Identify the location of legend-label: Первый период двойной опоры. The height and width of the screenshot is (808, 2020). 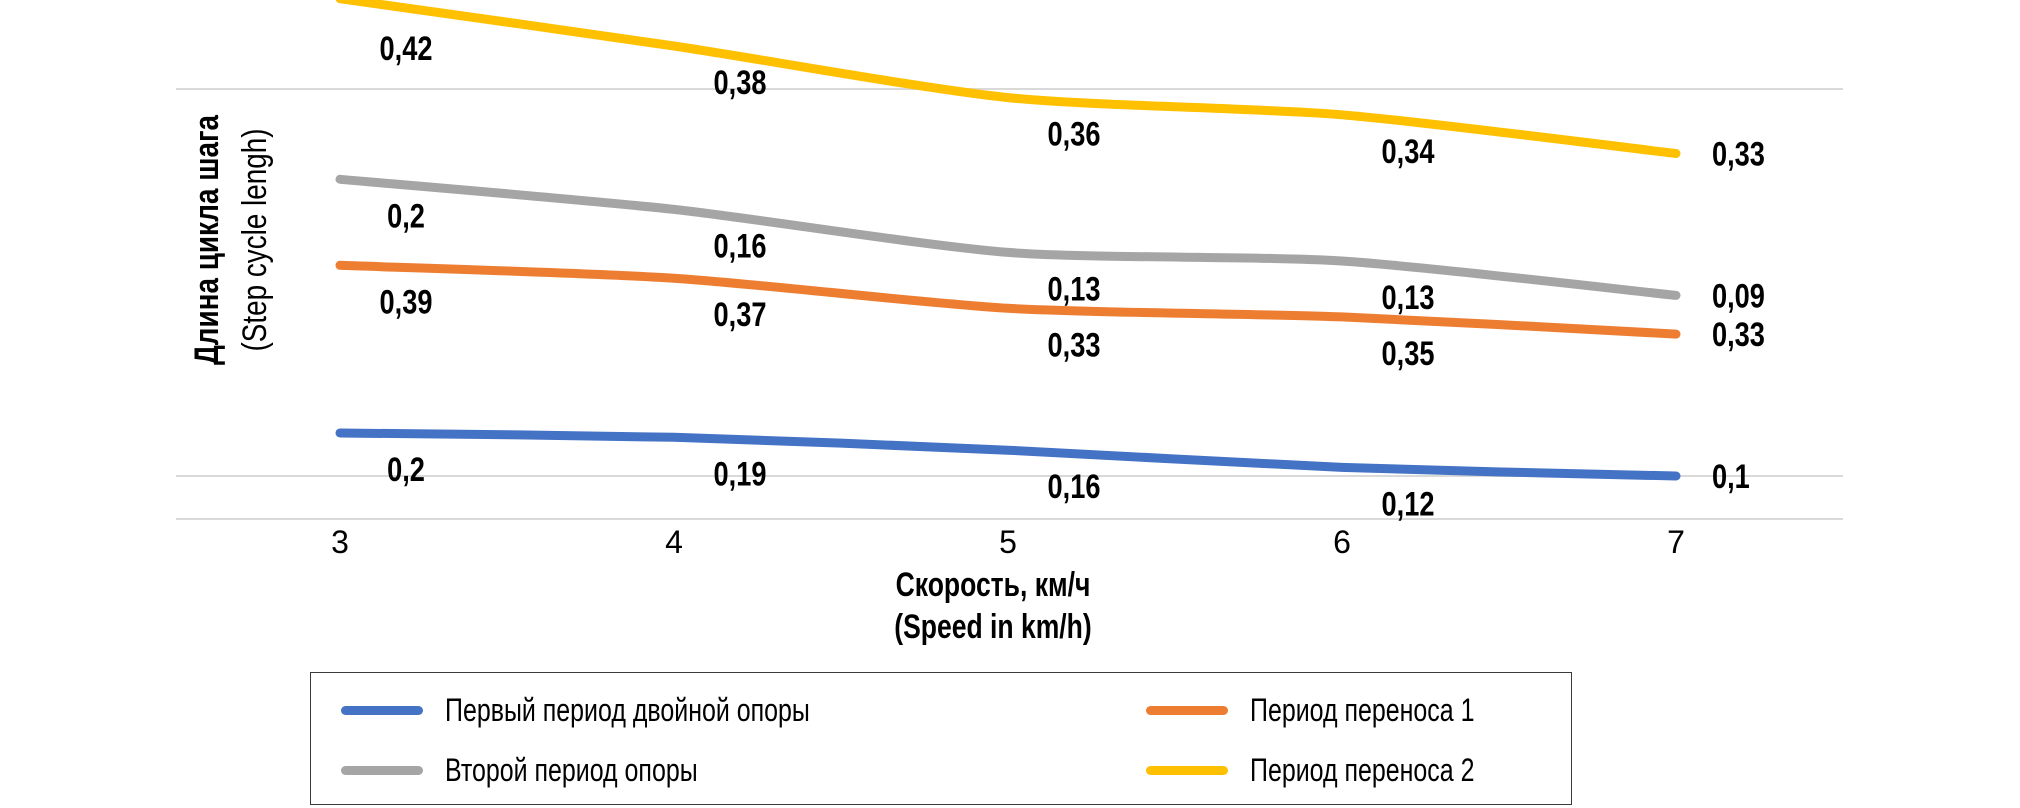
(627, 709).